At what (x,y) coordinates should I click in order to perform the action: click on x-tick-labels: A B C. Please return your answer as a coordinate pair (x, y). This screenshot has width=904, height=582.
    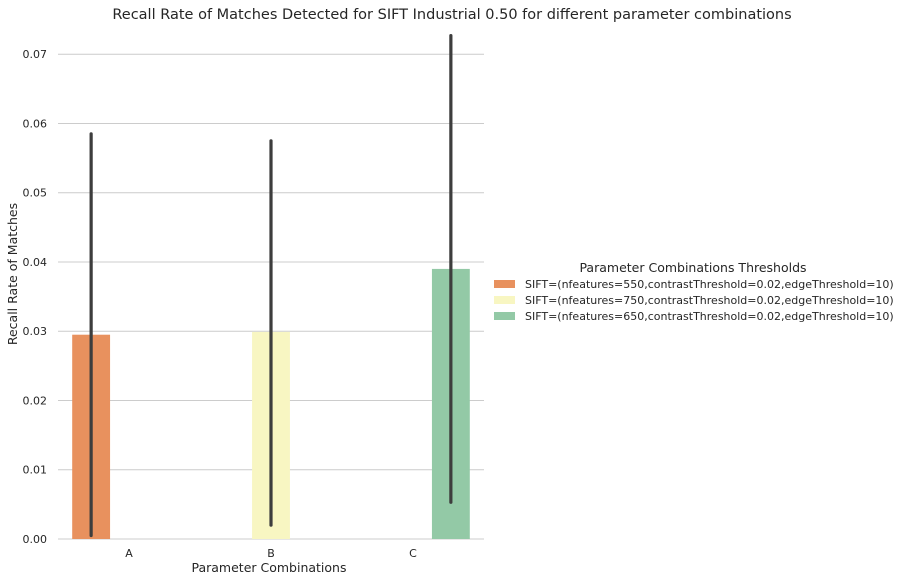
    Looking at the image, I should click on (271, 553).